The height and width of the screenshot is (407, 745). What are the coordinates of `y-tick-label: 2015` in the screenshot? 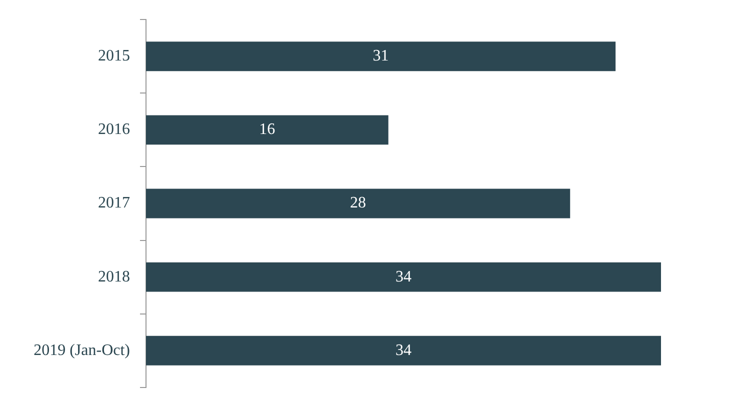 It's located at (114, 56).